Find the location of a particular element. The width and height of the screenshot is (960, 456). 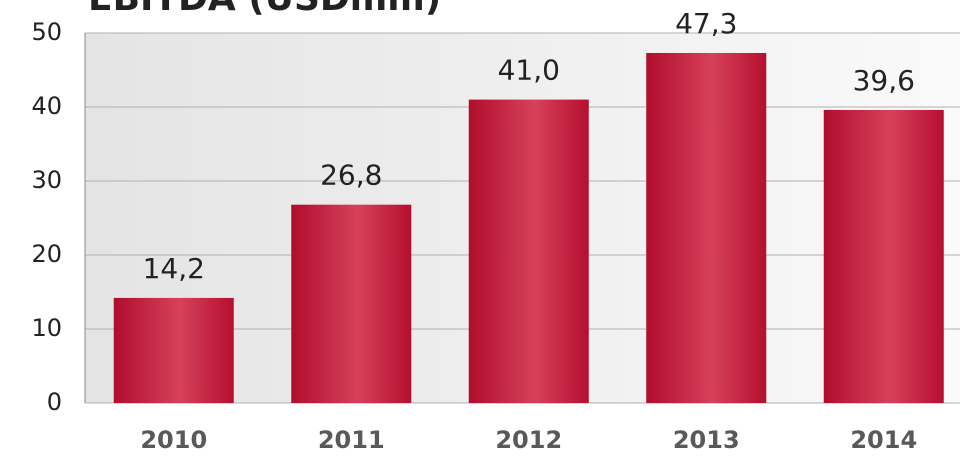

data-label: 26,8 is located at coordinates (351, 175).